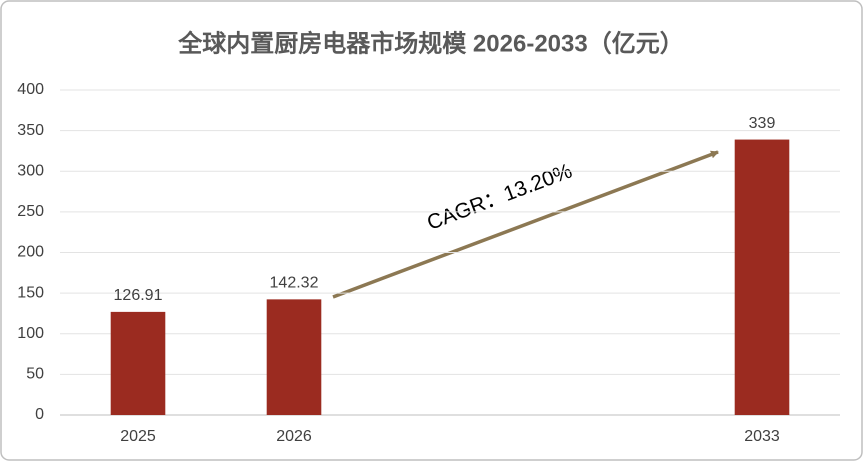  What do you see at coordinates (430, 43) in the screenshot?
I see `chart-title: 全球内置厨房电器市场规模 2026-2033（亿元）` at bounding box center [430, 43].